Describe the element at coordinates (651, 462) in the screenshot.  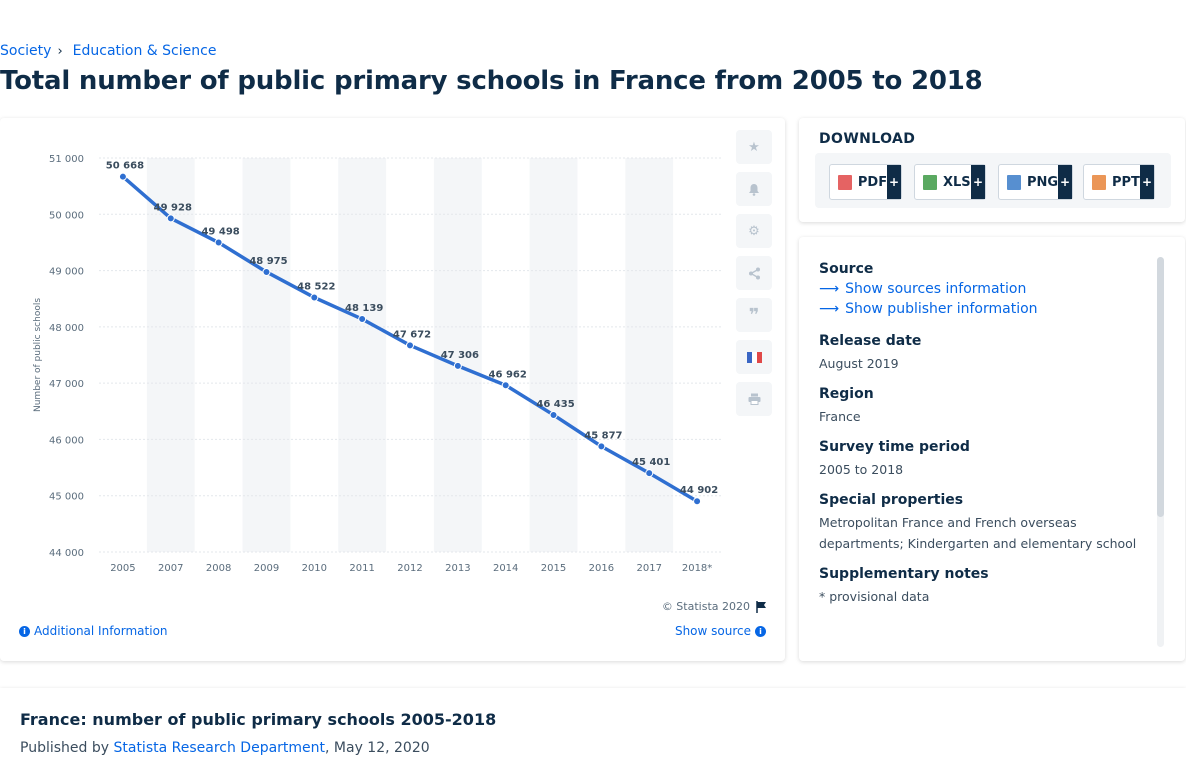
I see `data-label: 45 401` at that location.